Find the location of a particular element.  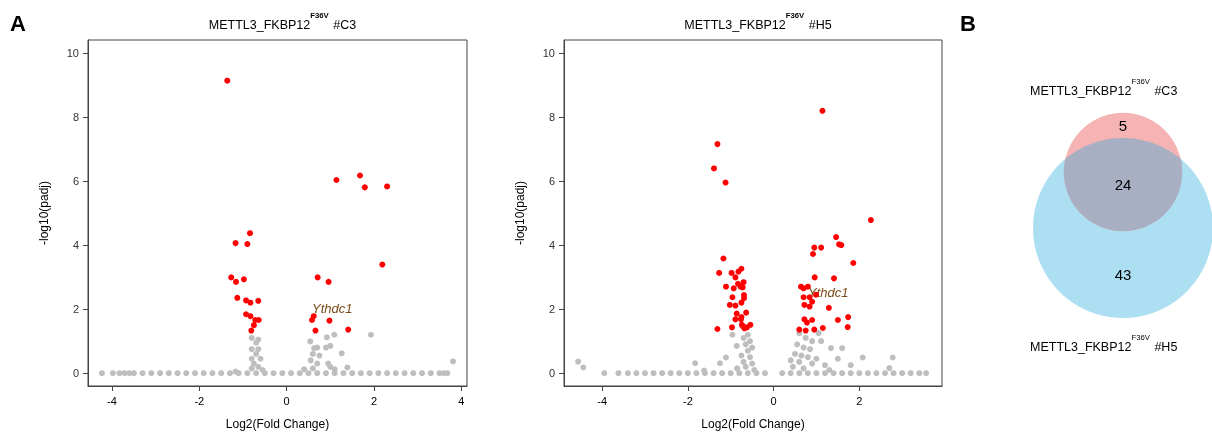

data-label: 24 is located at coordinates (1123, 185).